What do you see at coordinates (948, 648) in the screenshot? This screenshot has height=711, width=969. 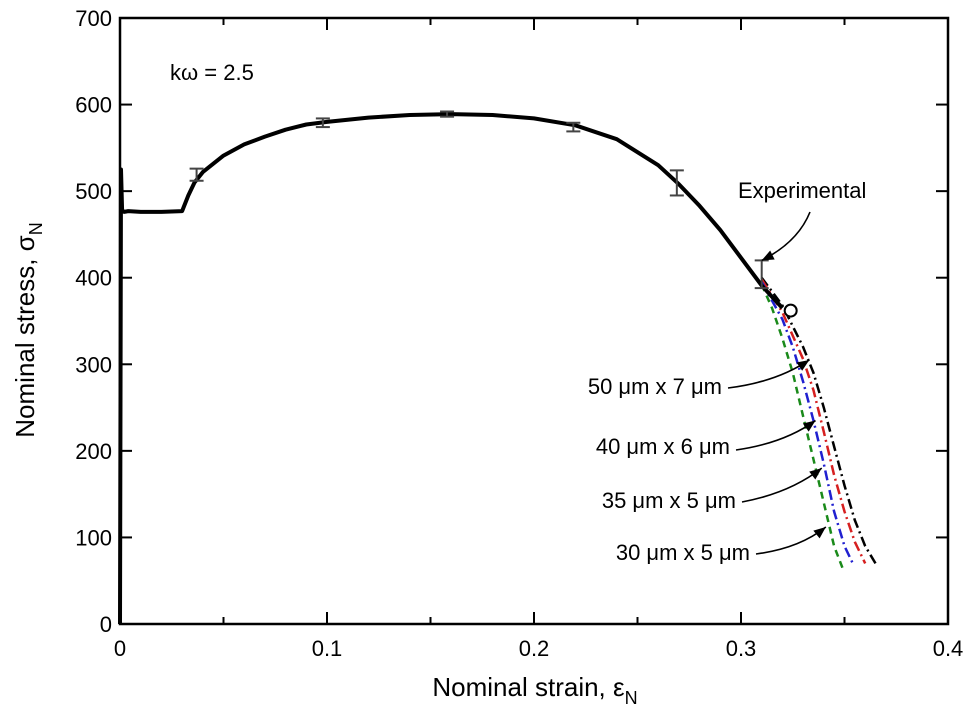 I see `x-tick-label: 0.4` at bounding box center [948, 648].